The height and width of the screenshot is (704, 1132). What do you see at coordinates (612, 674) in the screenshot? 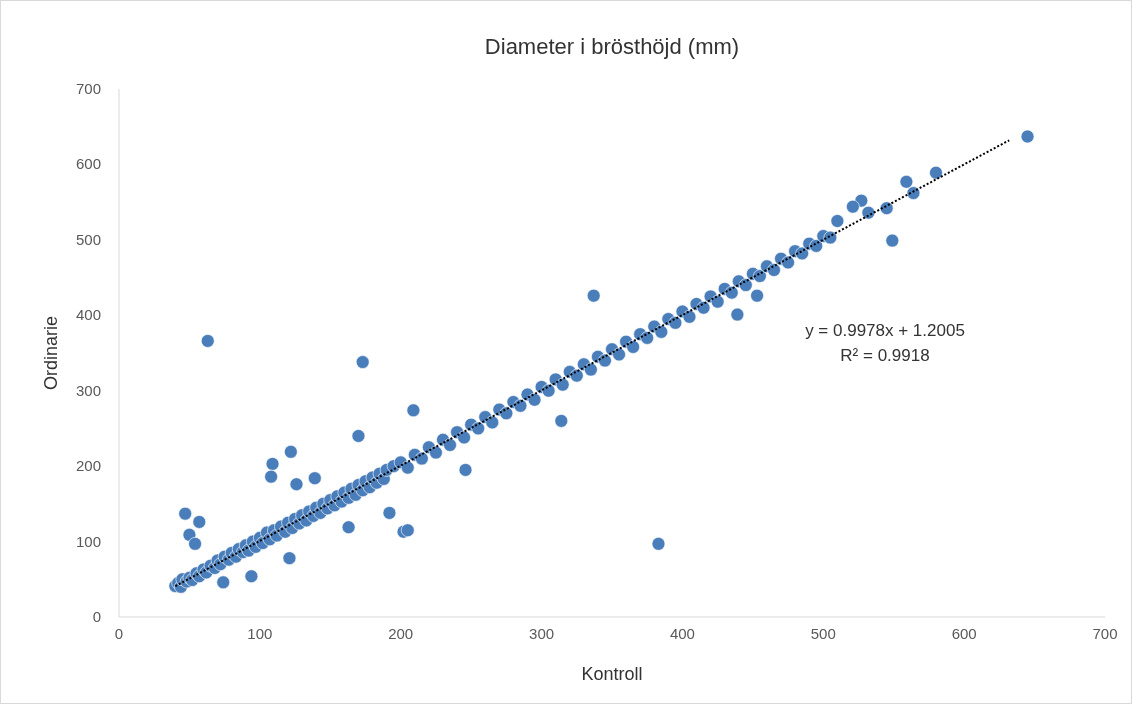
I see `x-axis-title: Kontroll` at bounding box center [612, 674].